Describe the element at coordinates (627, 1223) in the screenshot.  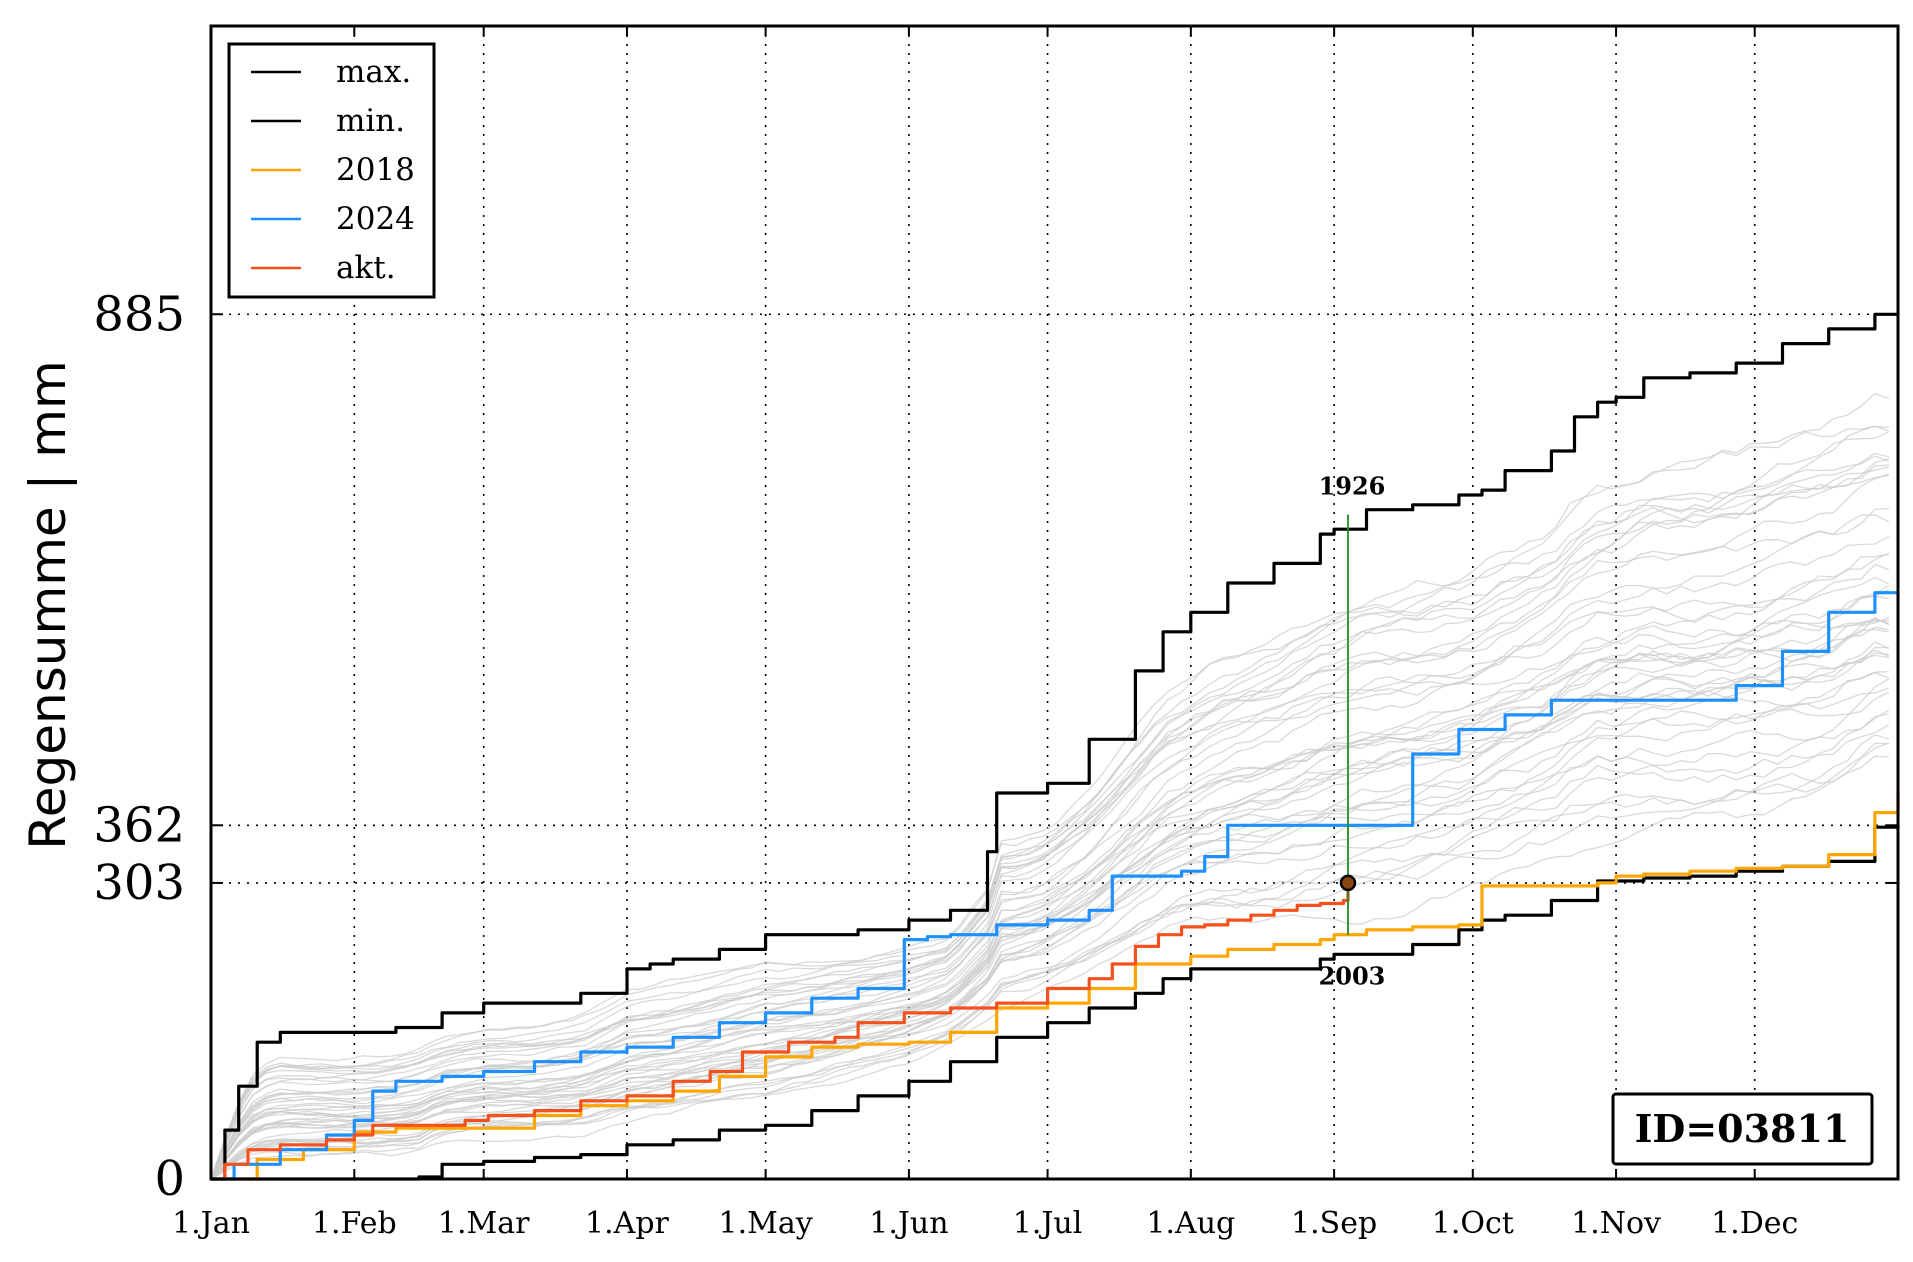
I see `x-tick-label: 1.Apr` at that location.